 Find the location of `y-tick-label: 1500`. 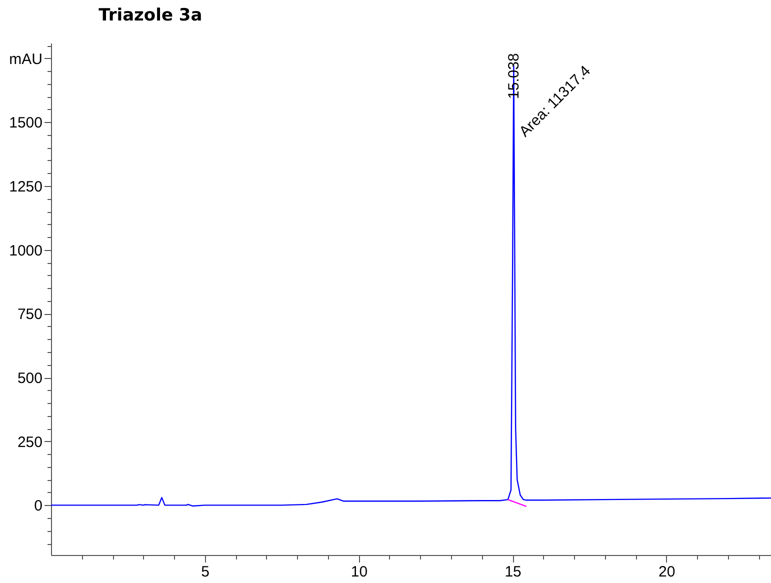

y-tick-label: 1500 is located at coordinates (25, 123).